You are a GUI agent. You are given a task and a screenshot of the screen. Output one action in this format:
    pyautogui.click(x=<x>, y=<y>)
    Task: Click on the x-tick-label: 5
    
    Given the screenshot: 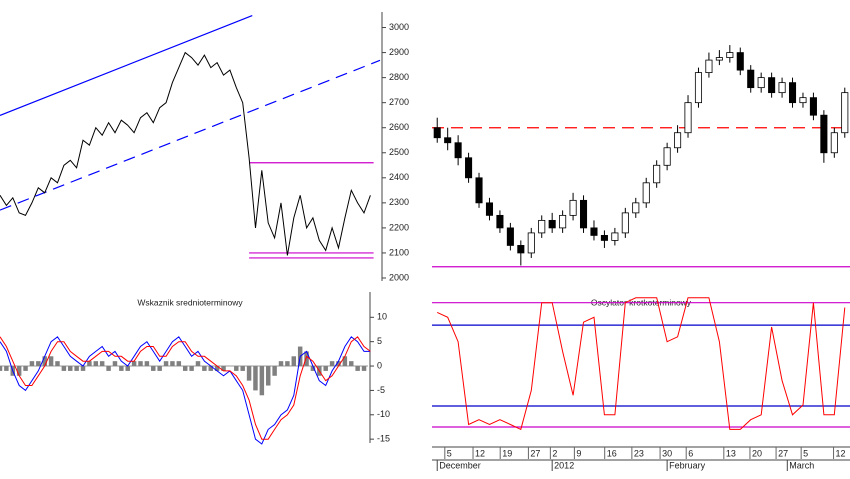 What is the action you would take?
    pyautogui.click(x=805, y=453)
    